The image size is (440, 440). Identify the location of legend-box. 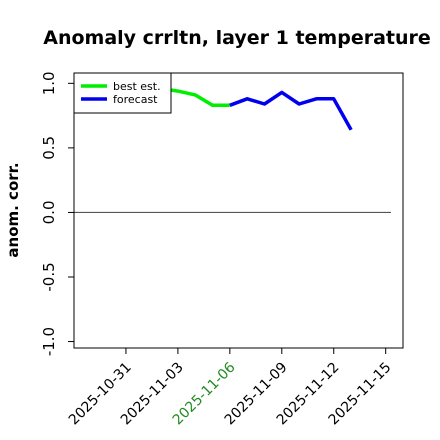
(122, 93).